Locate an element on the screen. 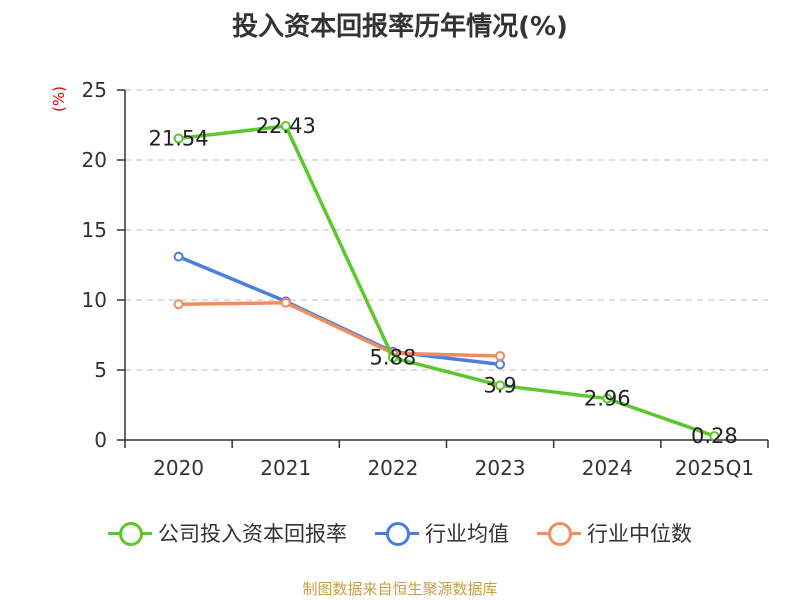  x-tick-label-2024: 2024 is located at coordinates (607, 468).